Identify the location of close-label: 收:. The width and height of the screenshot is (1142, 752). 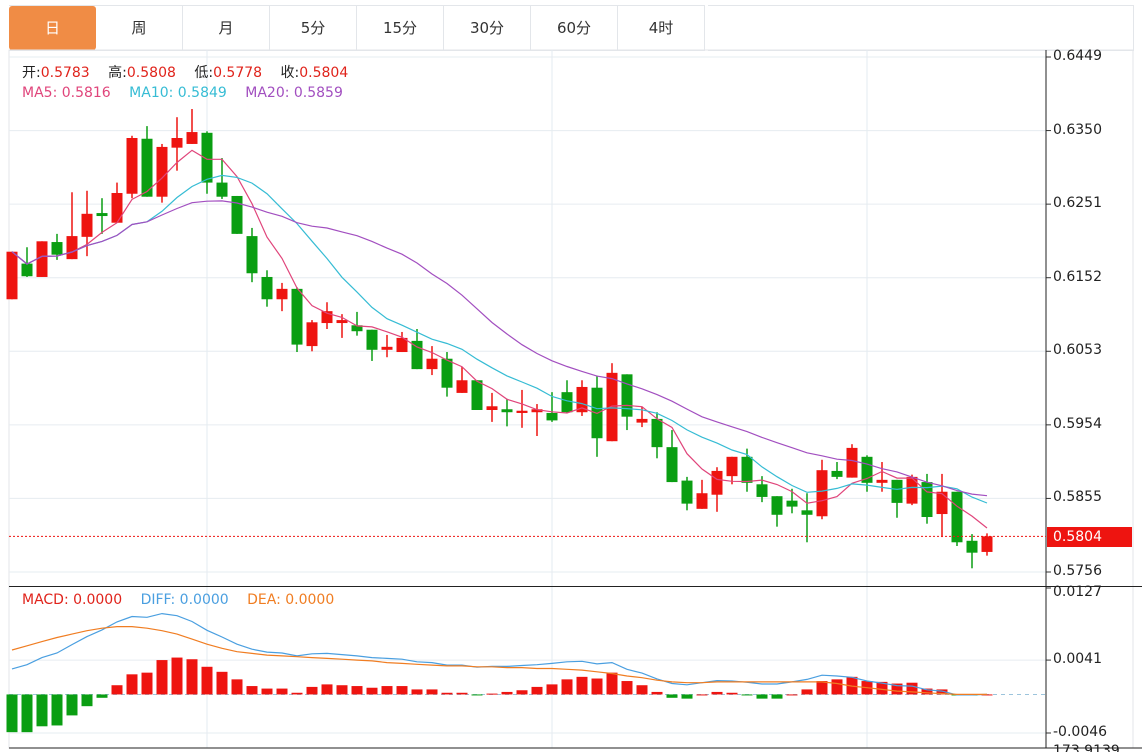
(290, 73).